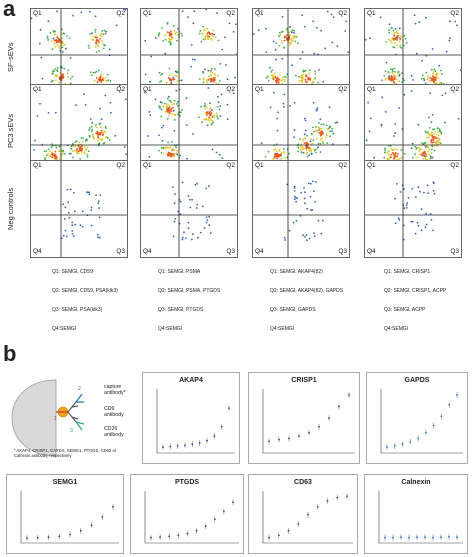  What do you see at coordinates (417, 380) in the screenshot?
I see `chart-title: GAPDS` at bounding box center [417, 380].